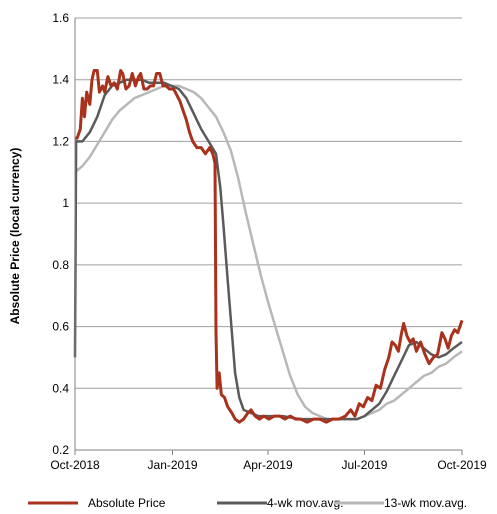 This screenshot has height=514, width=497. I want to click on y-axis-title: Absolute Price (local currency), so click(15, 236).